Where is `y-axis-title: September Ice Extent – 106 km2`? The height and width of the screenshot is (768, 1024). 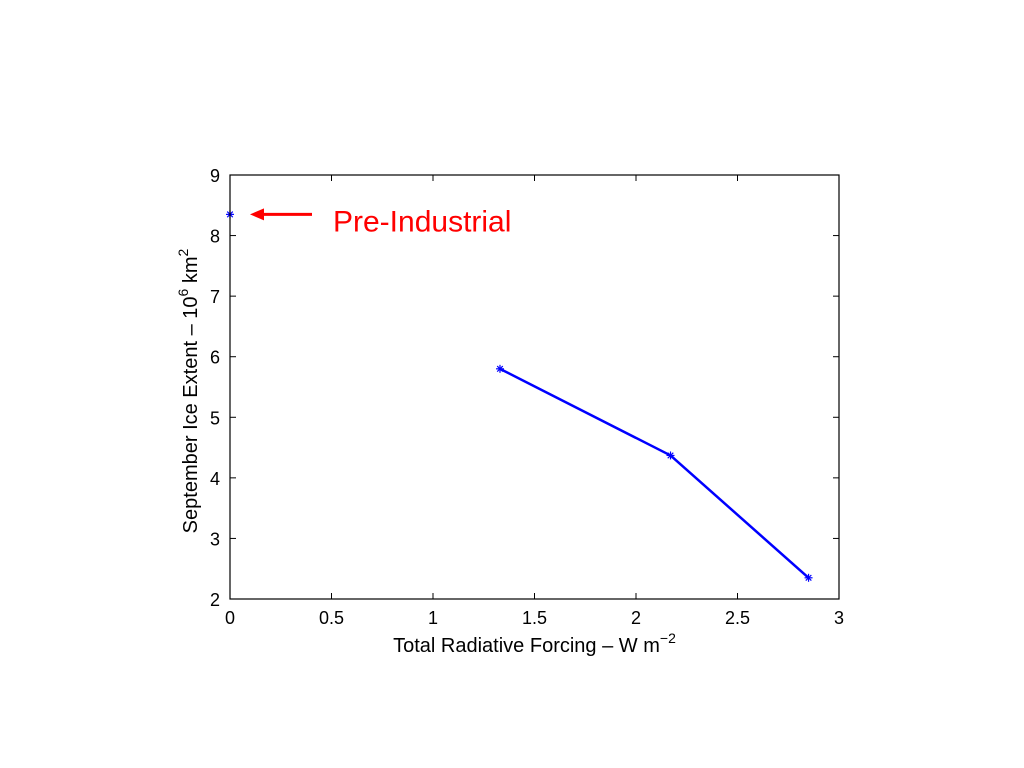
y-axis-title: September Ice Extent – 106 km2 is located at coordinates (188, 390).